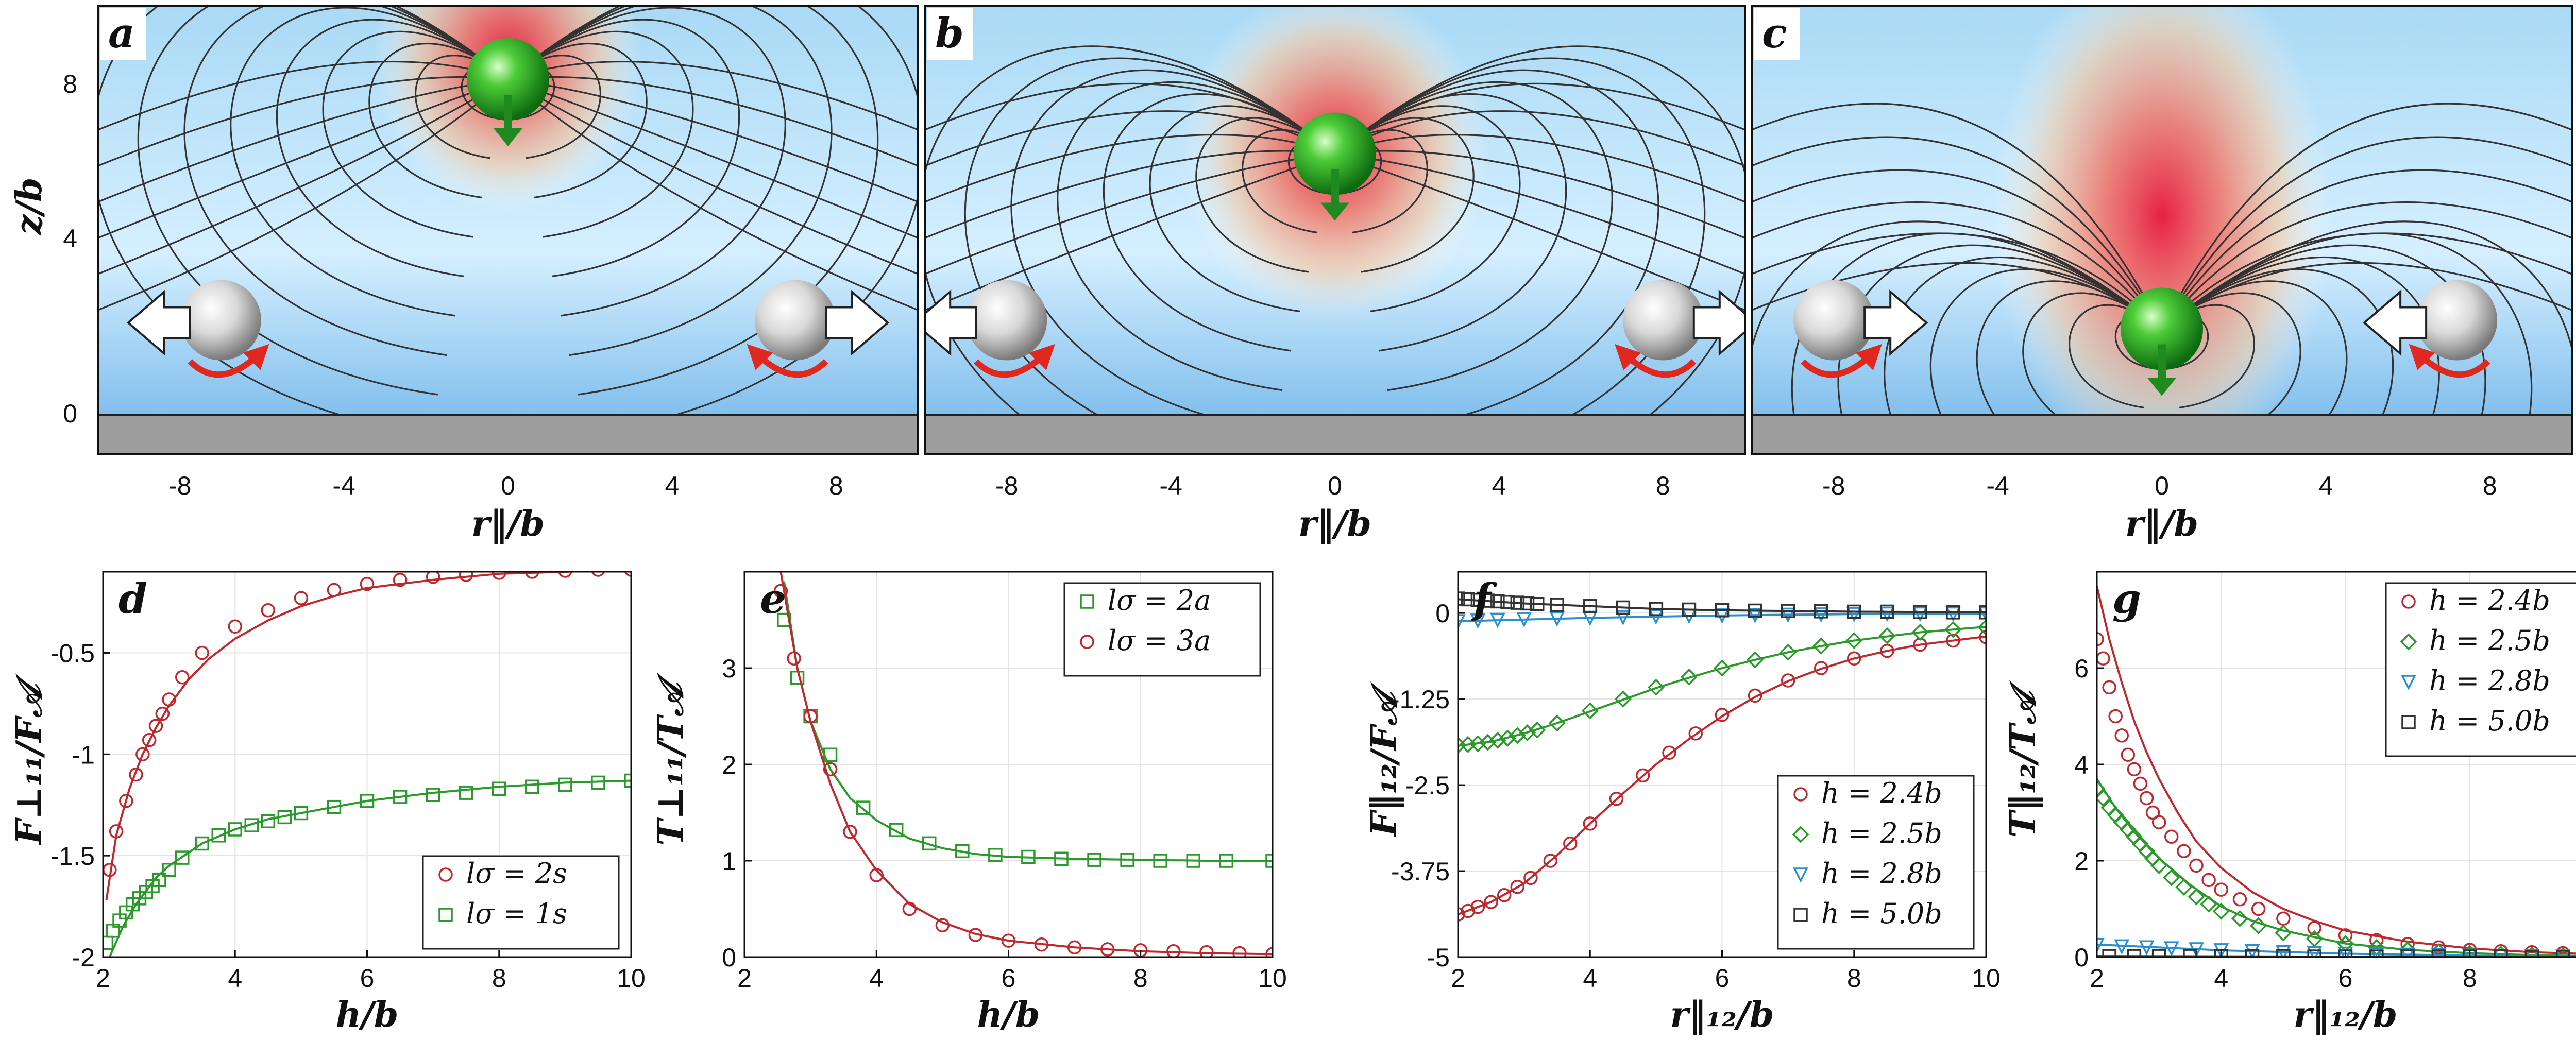 Image resolution: width=2576 pixels, height=1040 pixels. I want to click on panel-a-label: a, so click(121, 33).